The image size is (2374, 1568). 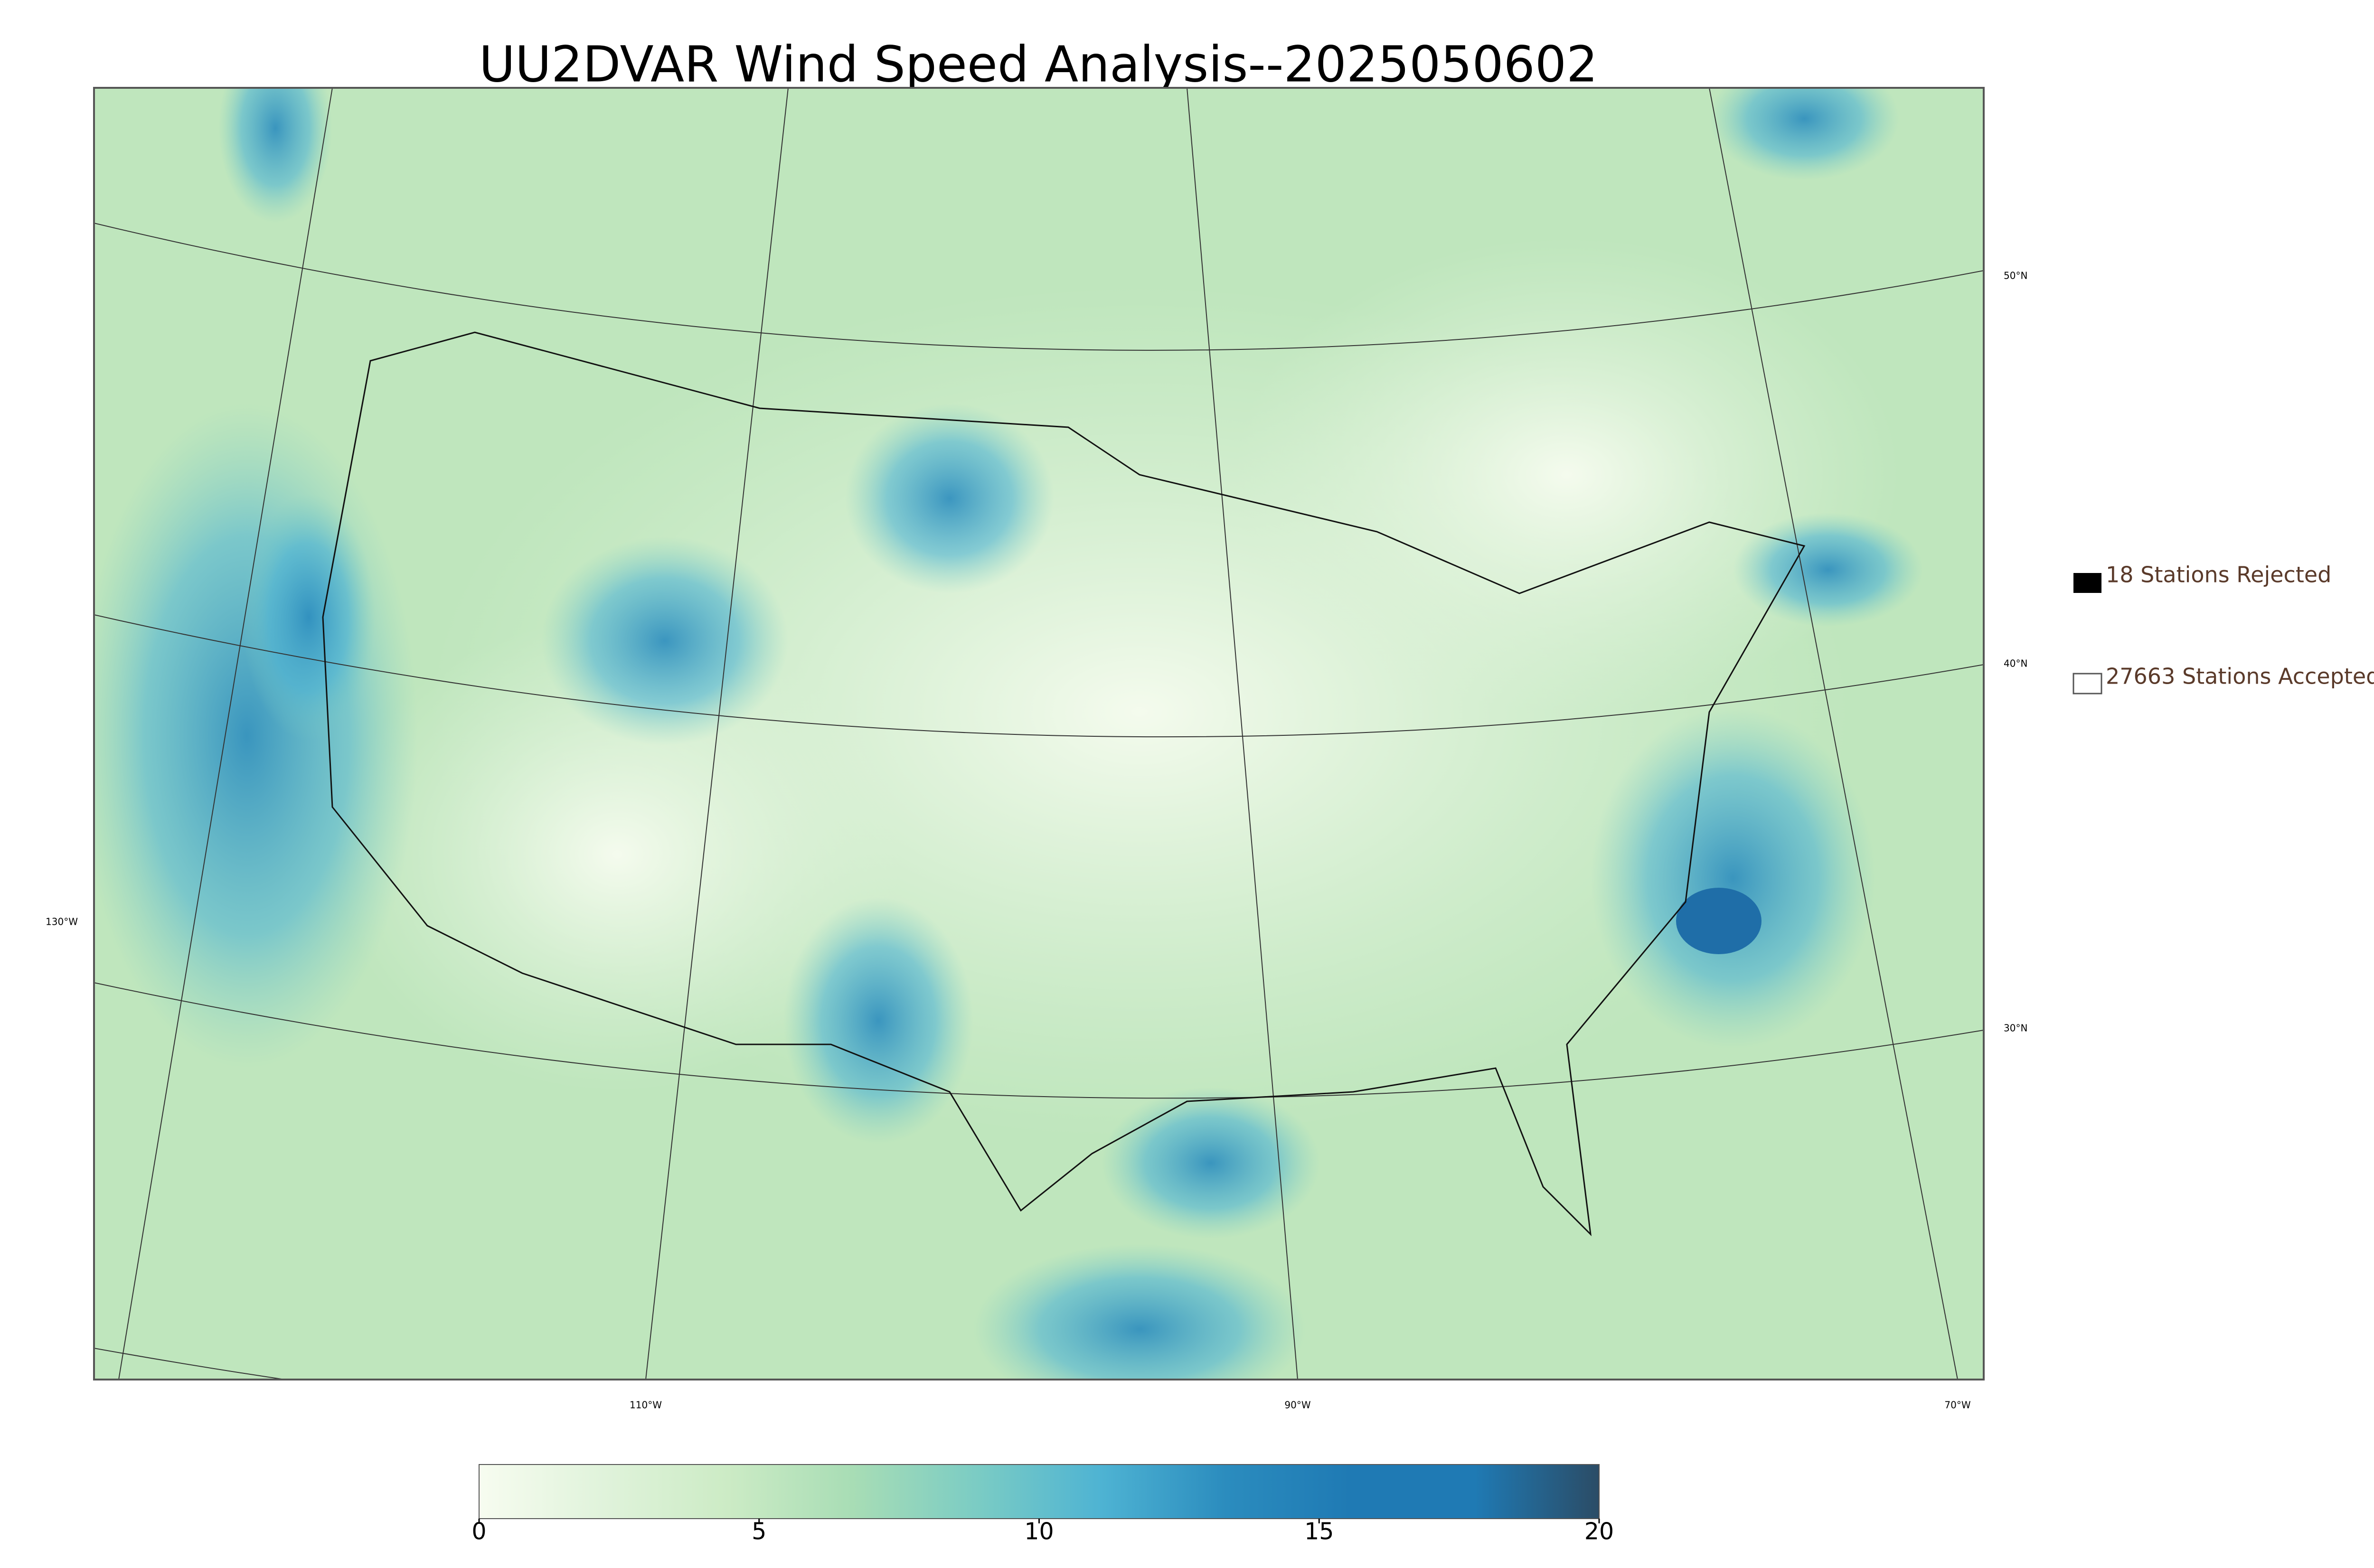 What do you see at coordinates (1039, 1531) in the screenshot?
I see `colorbar-tick-label: 10` at bounding box center [1039, 1531].